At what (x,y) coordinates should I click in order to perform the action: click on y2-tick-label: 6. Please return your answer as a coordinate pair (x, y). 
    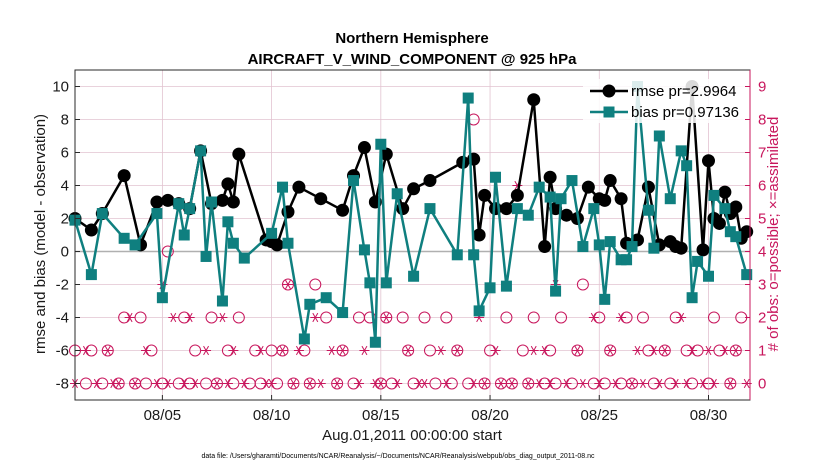
    Looking at the image, I should click on (762, 186).